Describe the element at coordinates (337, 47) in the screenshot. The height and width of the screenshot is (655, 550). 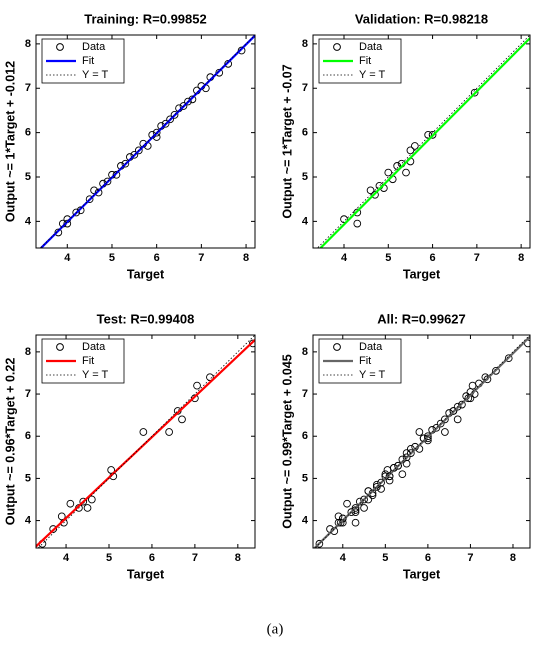
I see `legend-marker` at that location.